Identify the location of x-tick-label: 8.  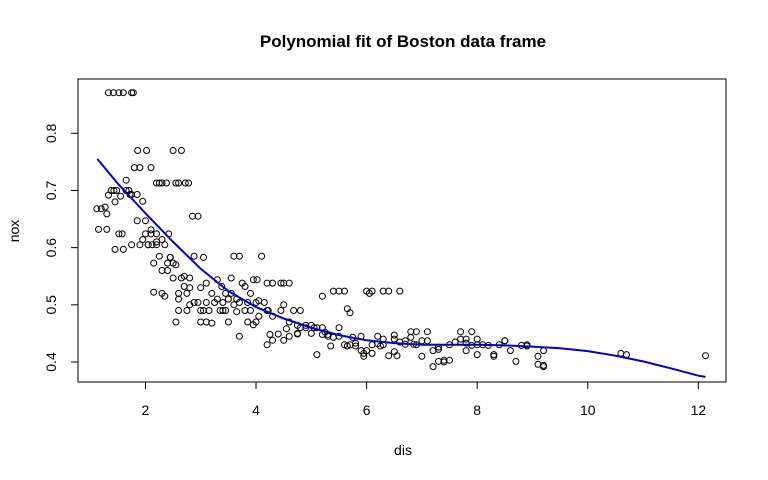
(477, 410).